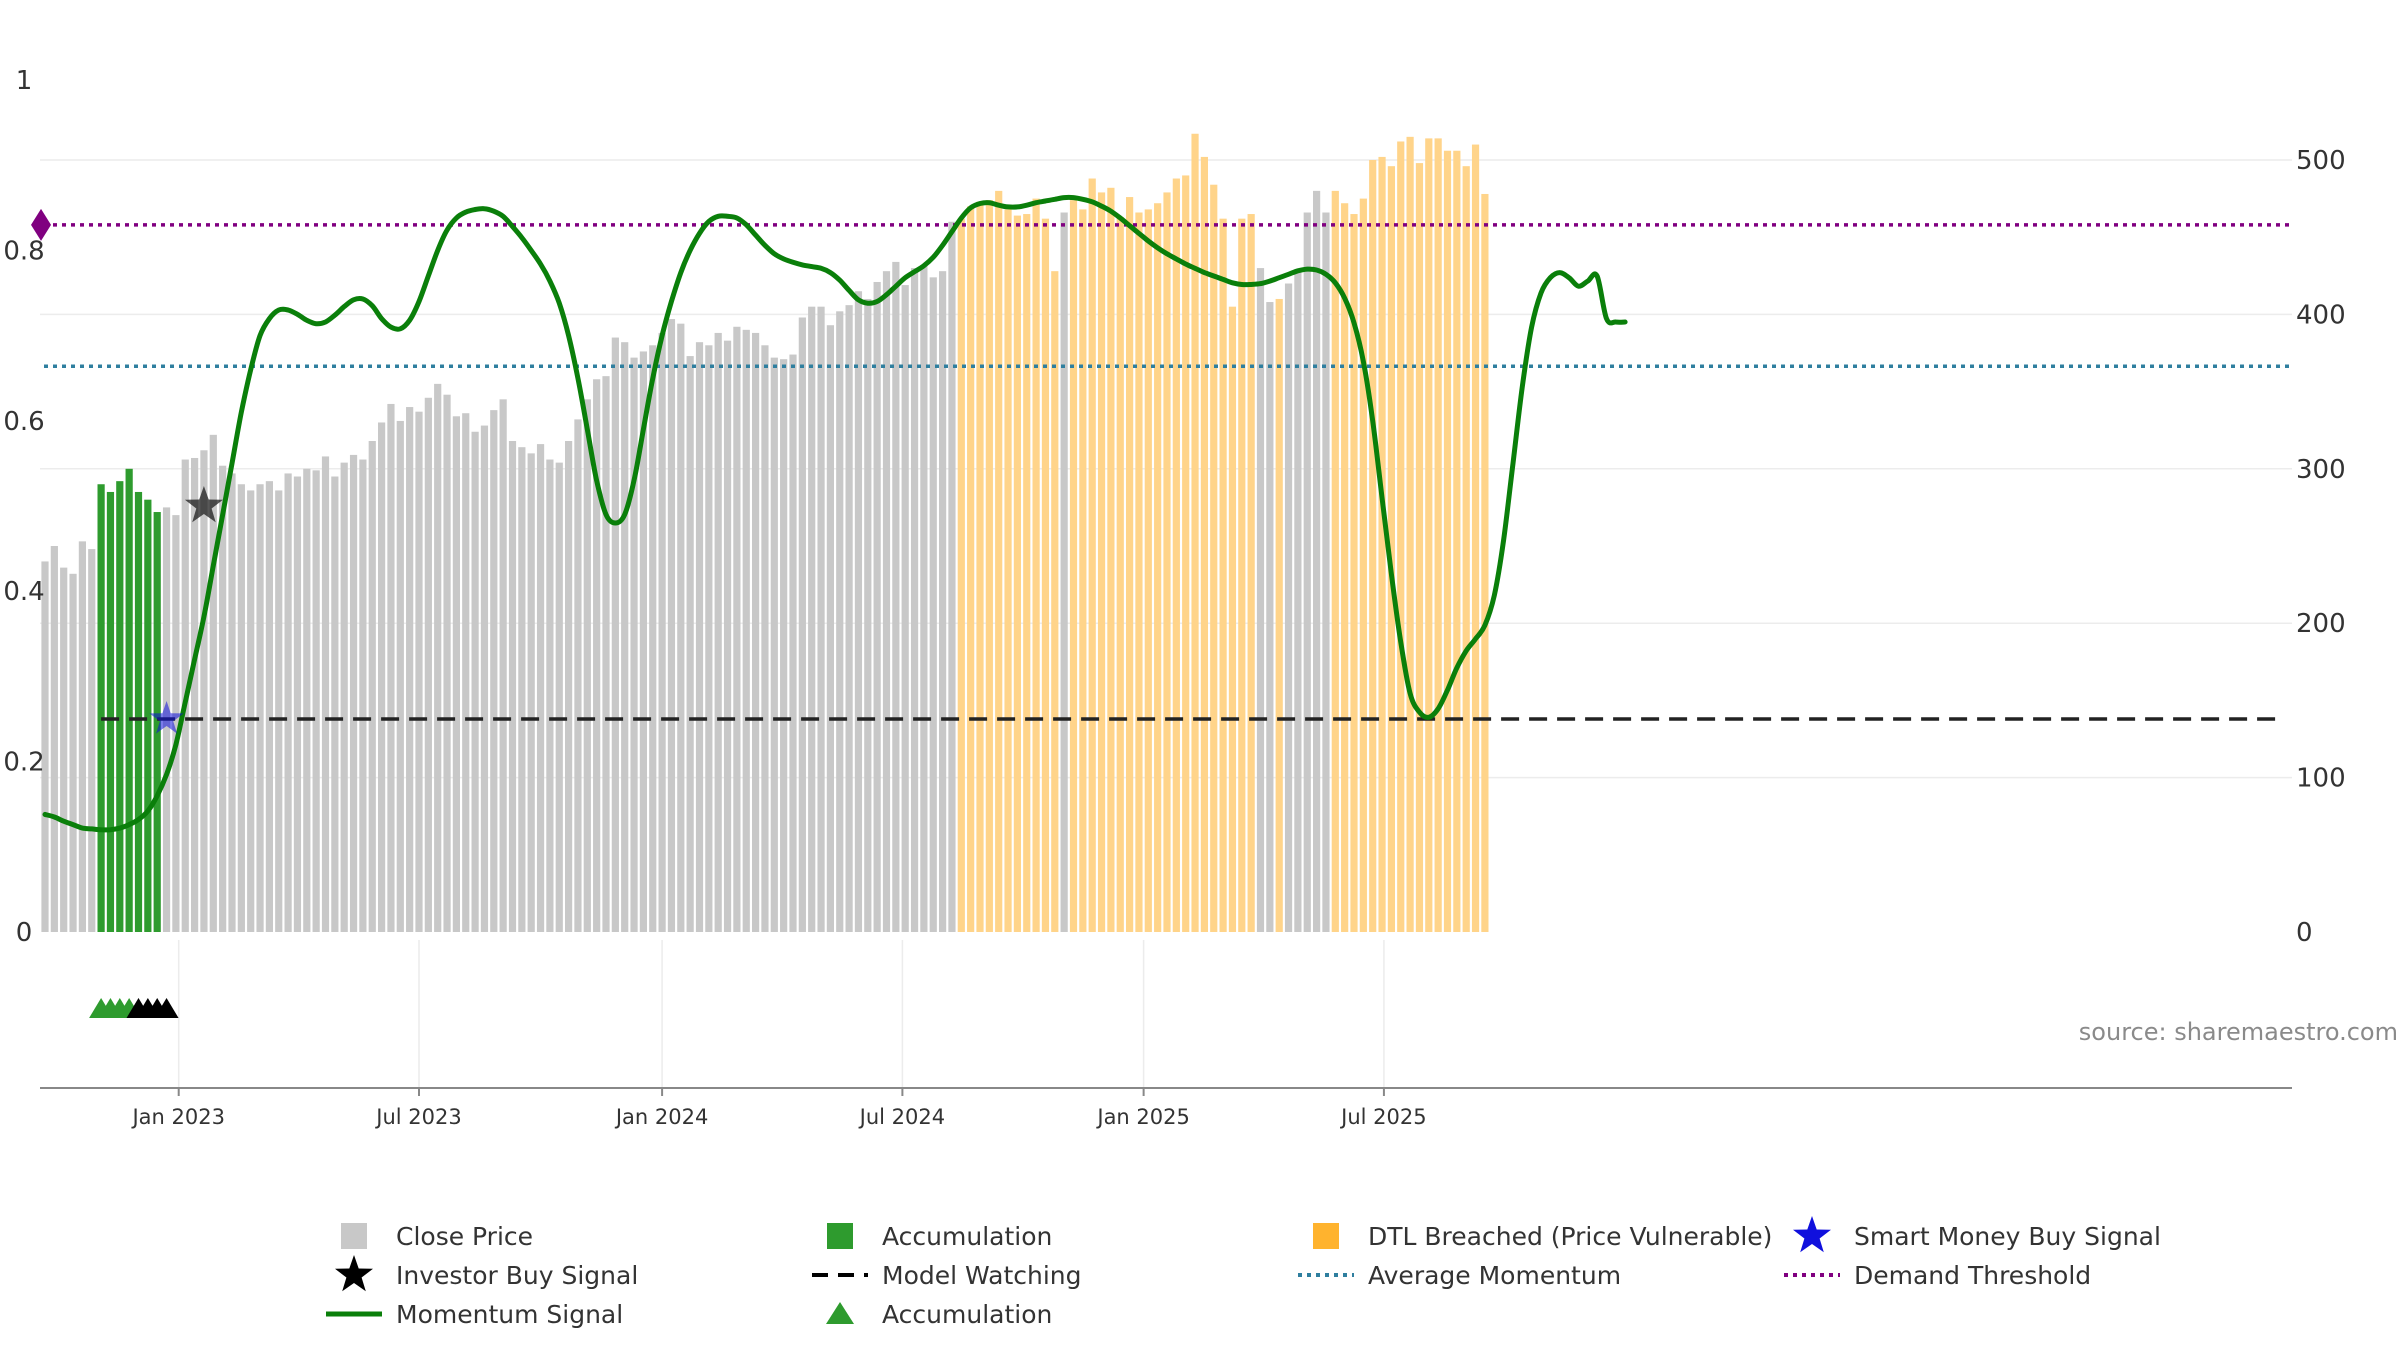 Image resolution: width=2400 pixels, height=1350 pixels. What do you see at coordinates (2321, 470) in the screenshot?
I see `y-right-tick-label: 300` at bounding box center [2321, 470].